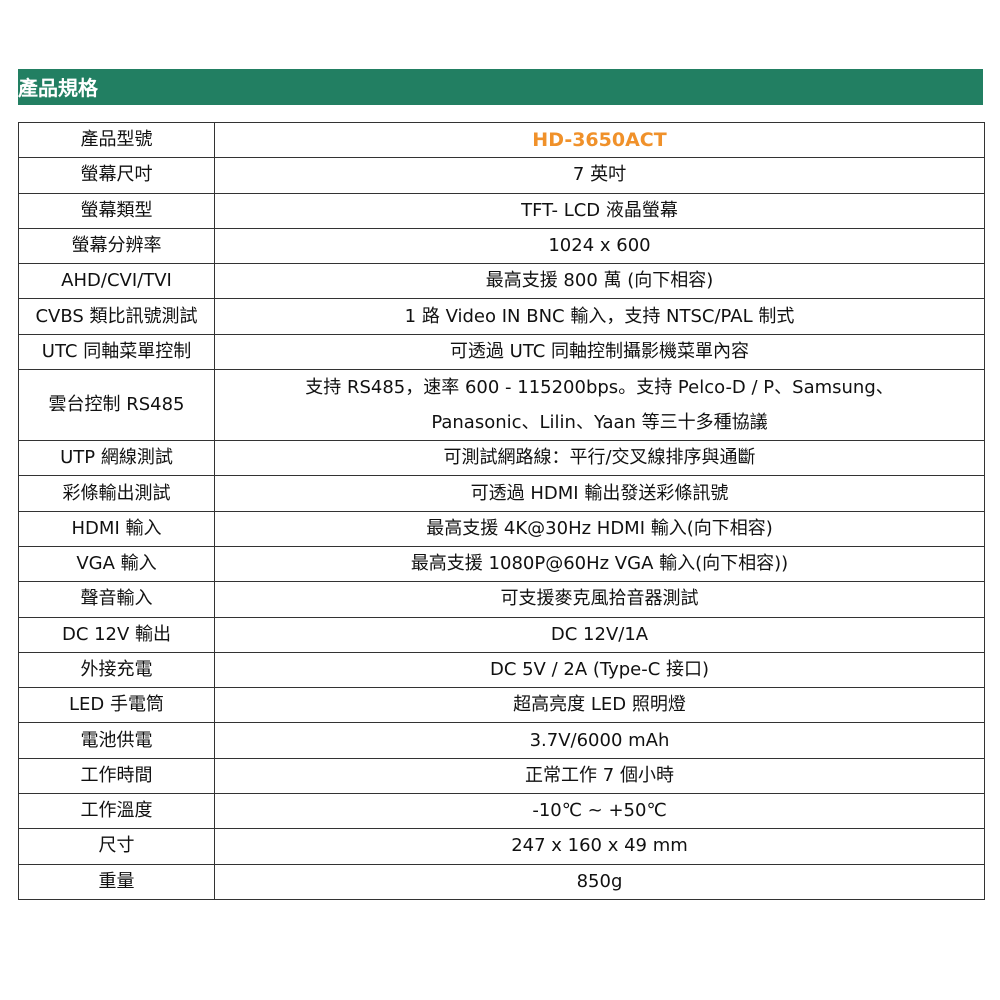  I want to click on spec-value: 247 x 160 x 49 mm, so click(599, 846).